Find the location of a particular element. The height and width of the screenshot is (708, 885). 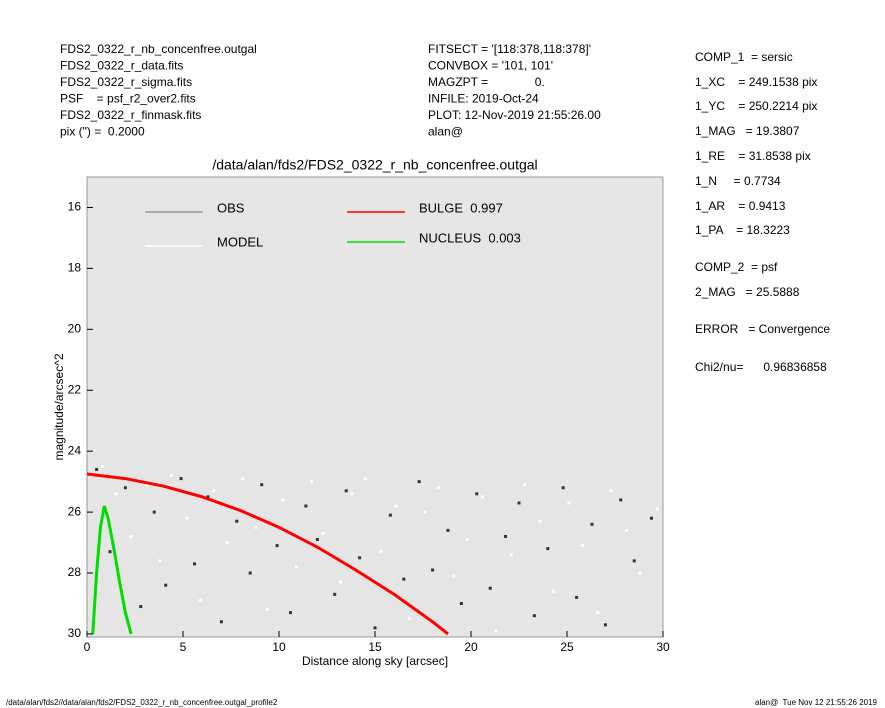

fit-parameter: 2_MAG = 25.5888 is located at coordinates (747, 292).